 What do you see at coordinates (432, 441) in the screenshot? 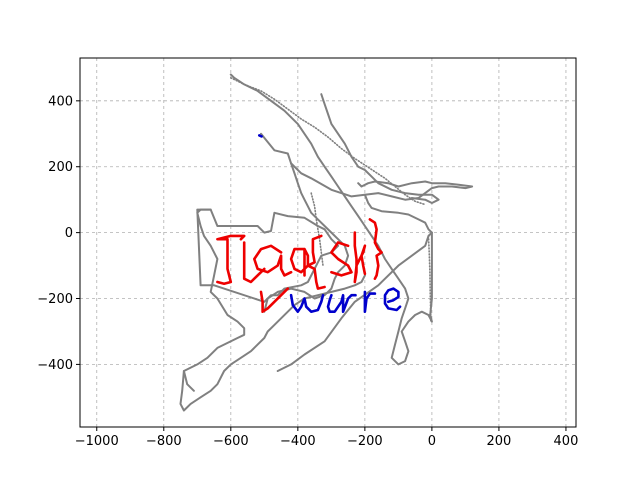
I see `x-tick-label: 0` at bounding box center [432, 441].